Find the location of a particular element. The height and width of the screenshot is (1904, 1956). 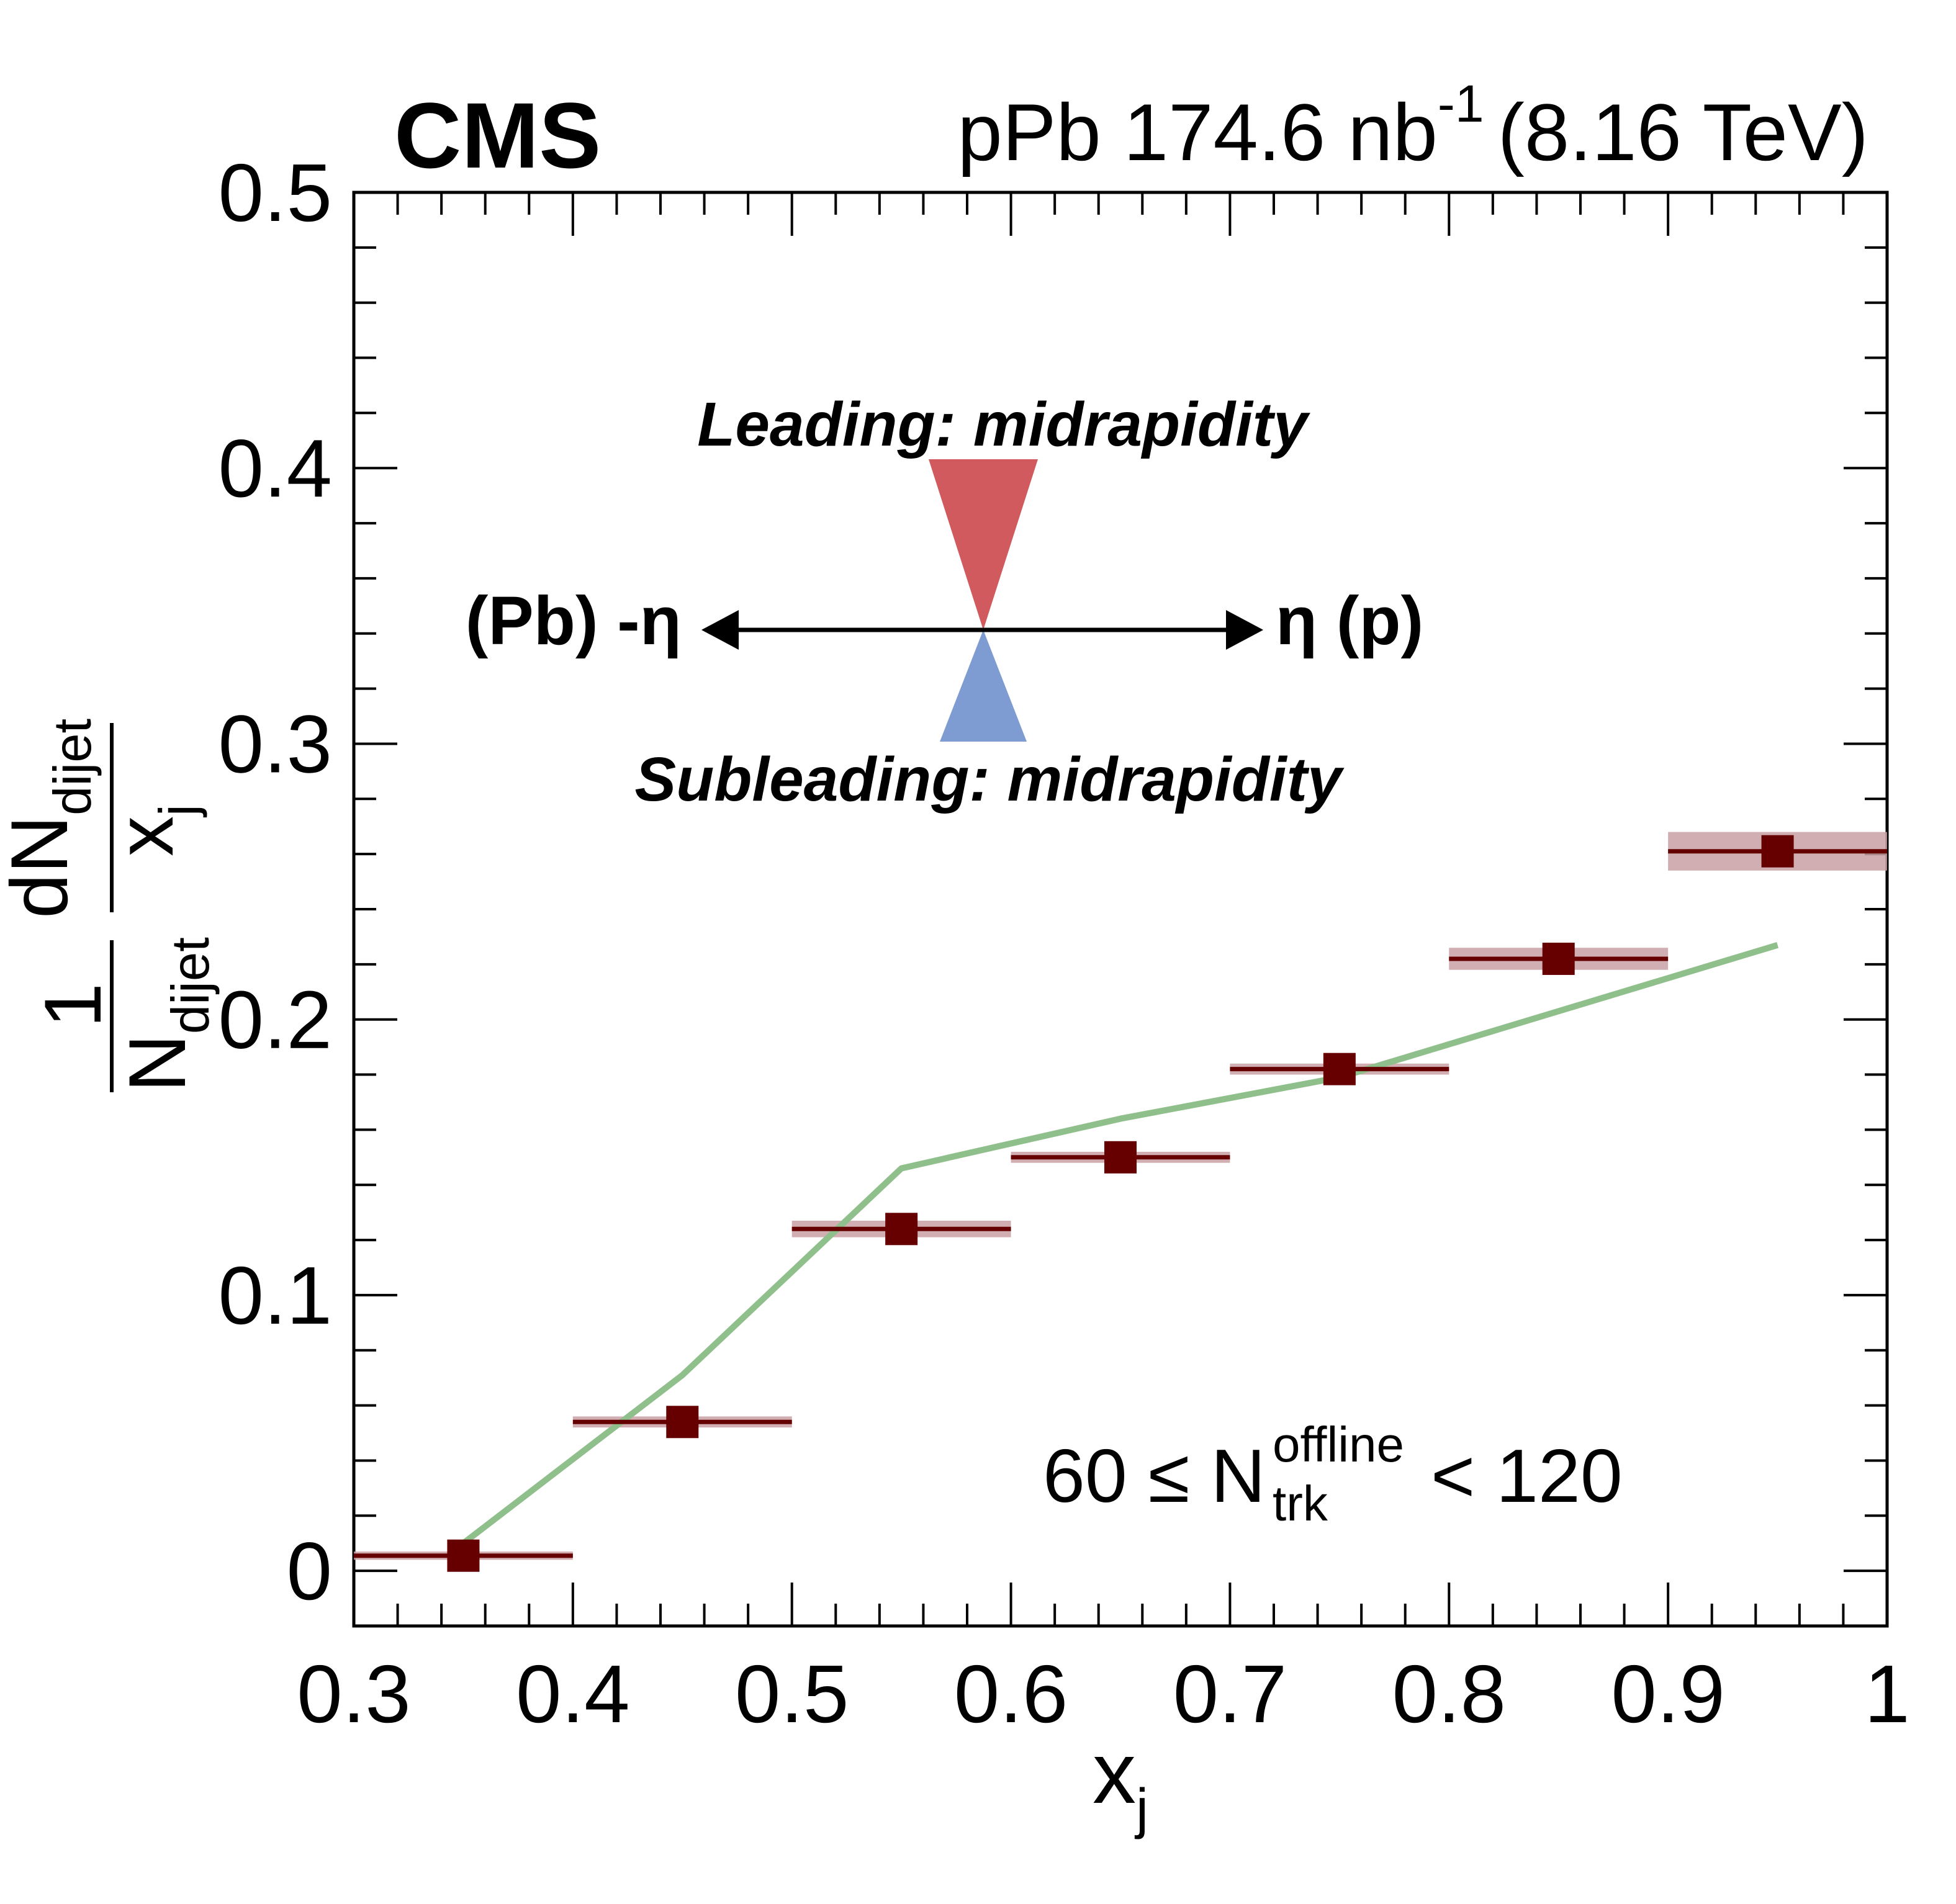

y-axis-title: 1 Ndijet dNdijet xj is located at coordinates (110, 905).